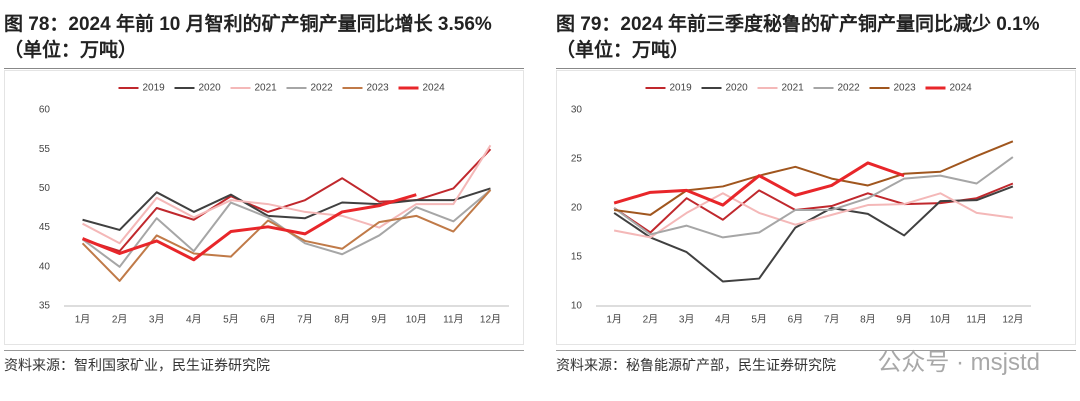  Describe the element at coordinates (816, 362) in the screenshot. I see `source: 资料来源：秘鲁能源矿产部，民生证券研究院` at that location.